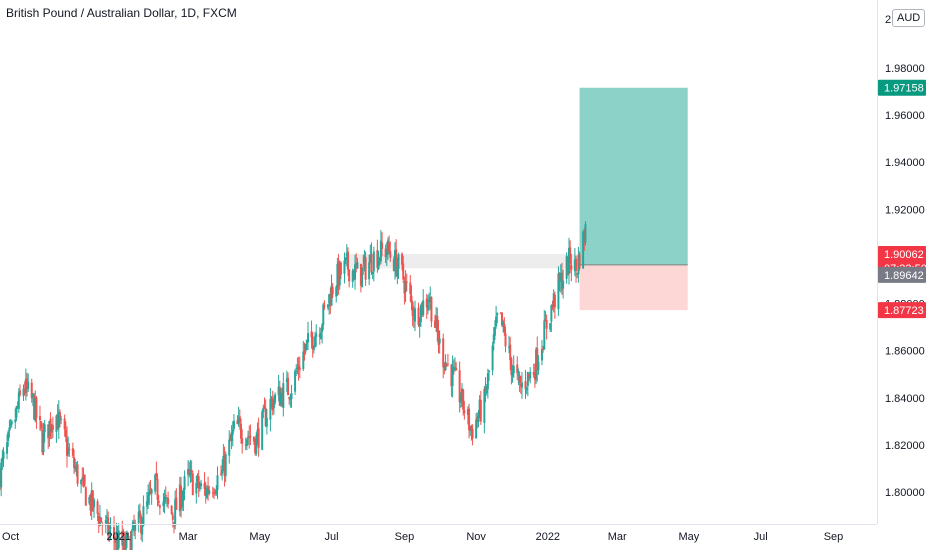  I want to click on target-price-label: 1.97158, so click(904, 89).